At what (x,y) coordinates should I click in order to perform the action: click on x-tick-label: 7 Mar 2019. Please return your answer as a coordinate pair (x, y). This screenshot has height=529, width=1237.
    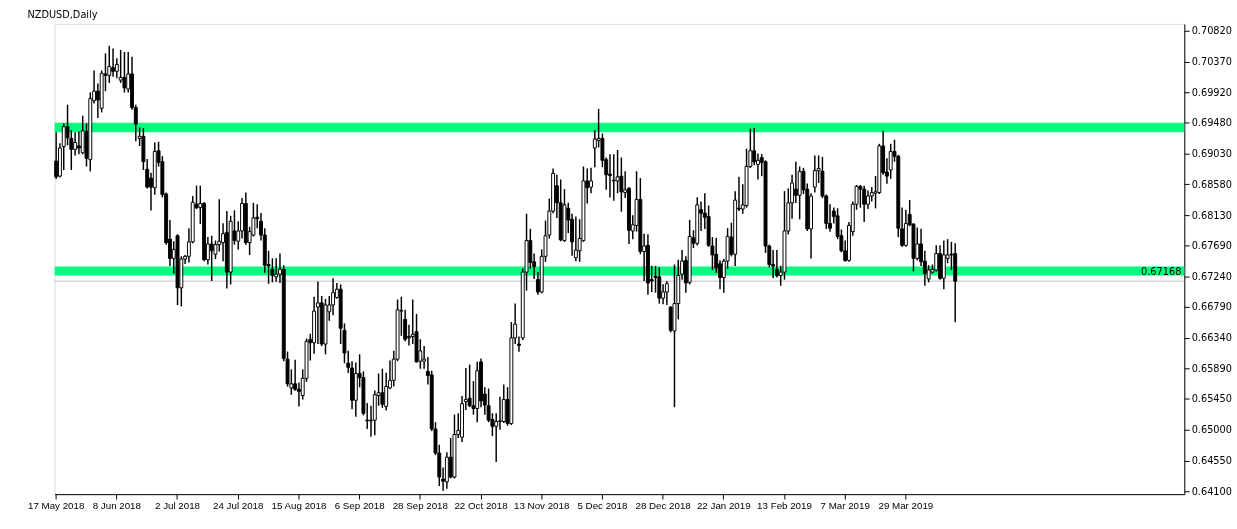
    Looking at the image, I should click on (845, 506).